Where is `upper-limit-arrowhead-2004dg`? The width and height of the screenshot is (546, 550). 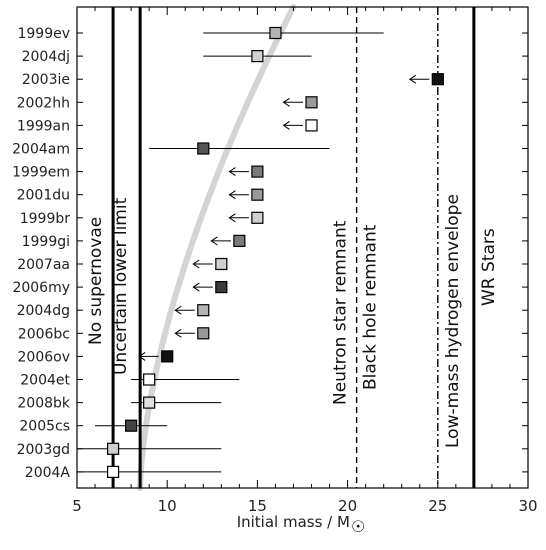 upper-limit-arrowhead-2004dg is located at coordinates (178, 310).